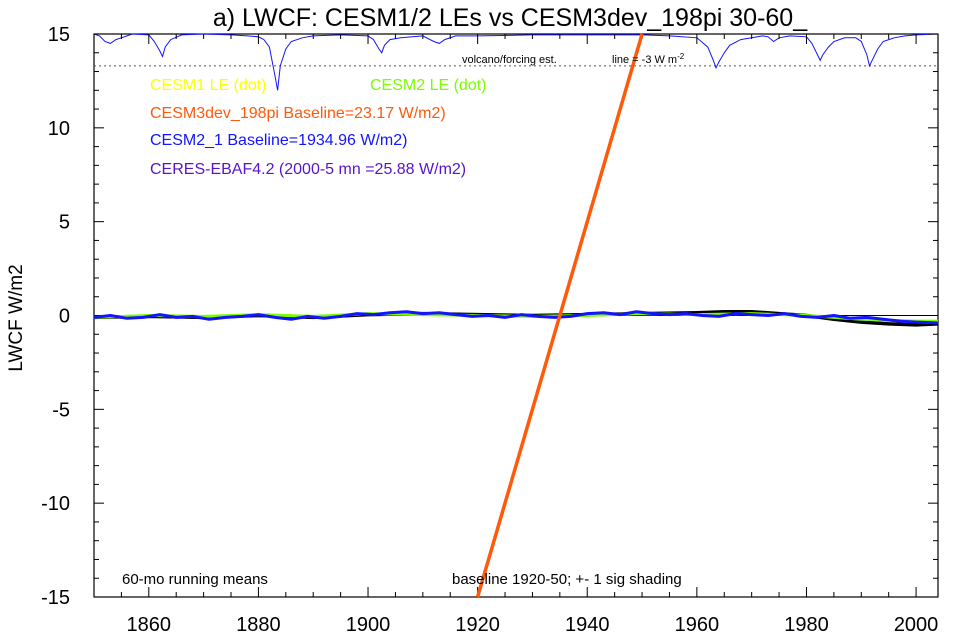  Describe the element at coordinates (55, 598) in the screenshot. I see `y-tick-label: -15` at that location.